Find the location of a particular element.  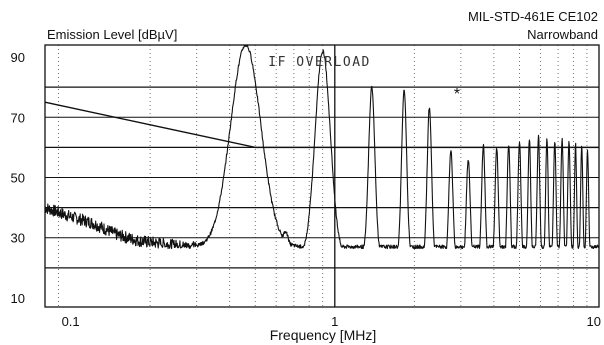

y-tick-label: 70 is located at coordinates (18, 117).